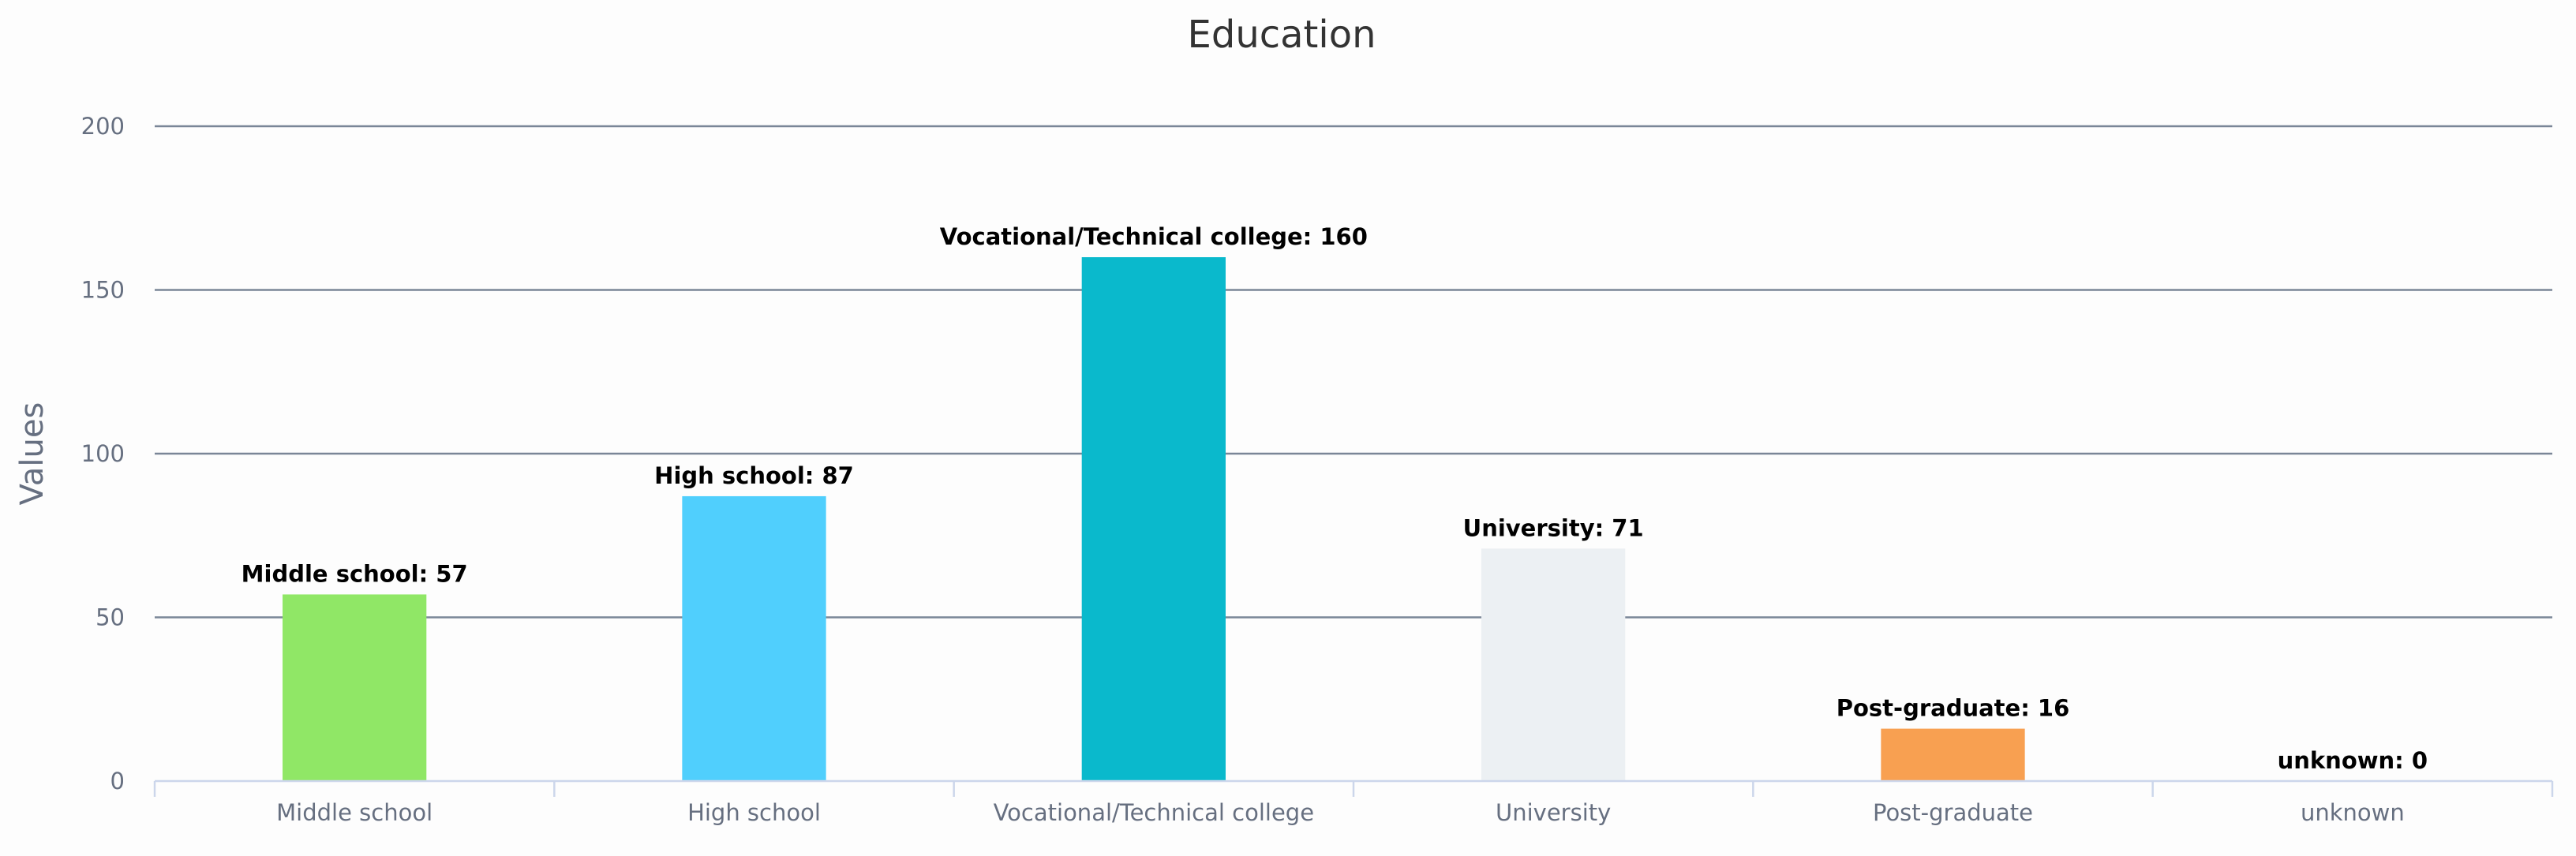 The height and width of the screenshot is (856, 2576). Describe the element at coordinates (754, 813) in the screenshot. I see `x-tick-label-1: High school` at that location.